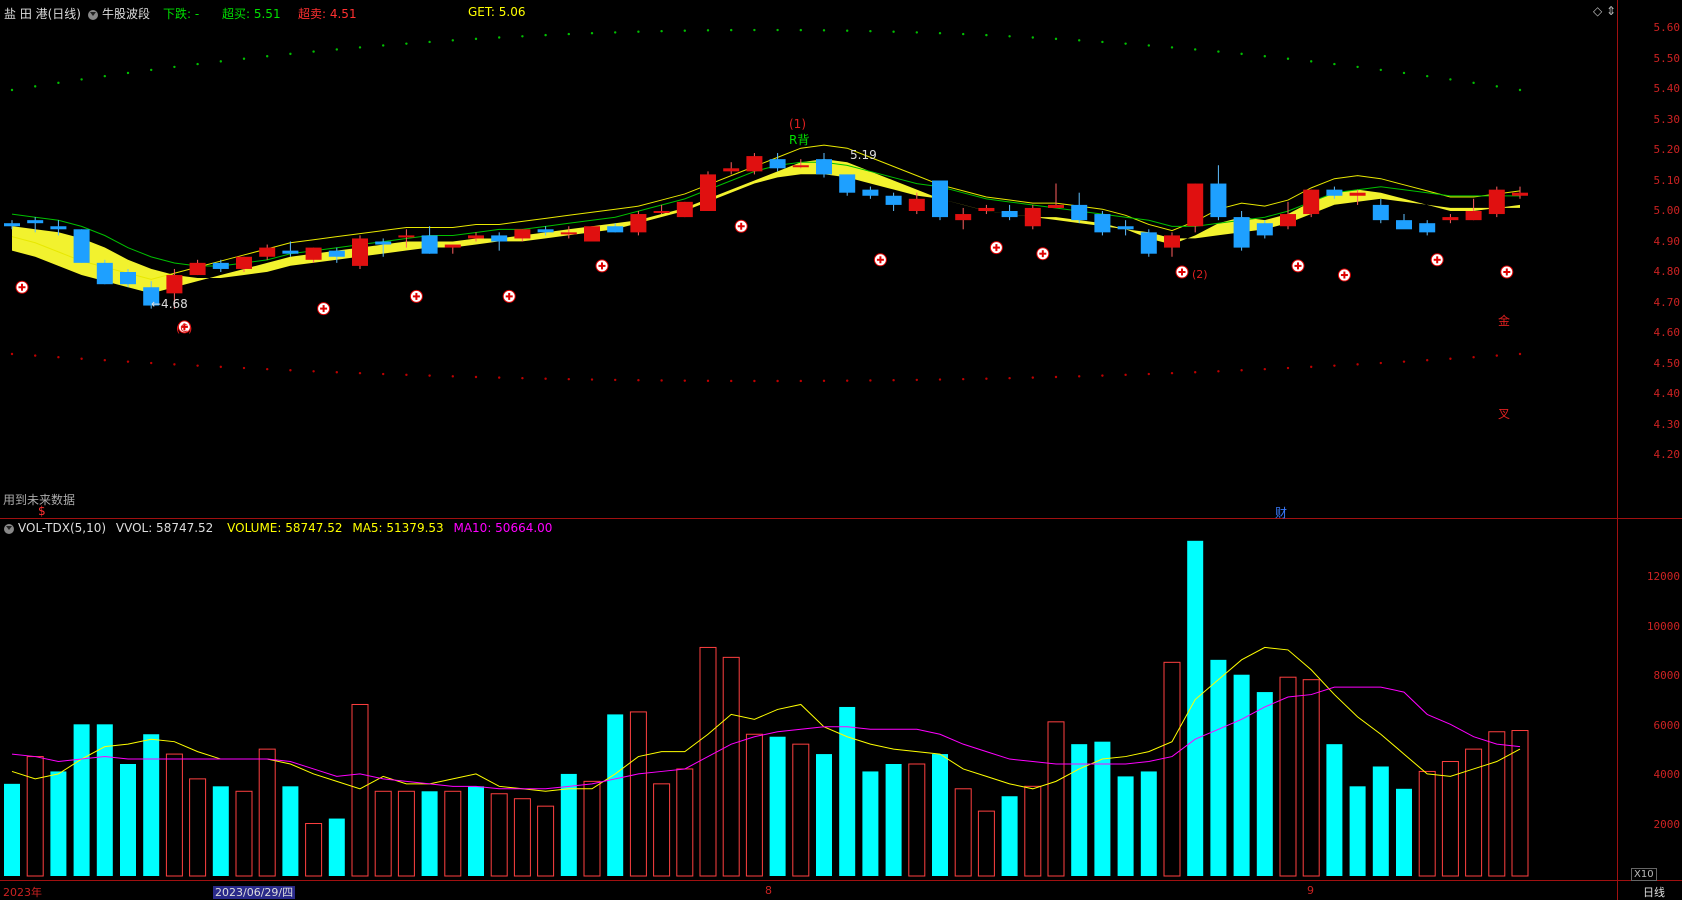  I want to click on price-tick-label: 5.10, so click(1667, 180).